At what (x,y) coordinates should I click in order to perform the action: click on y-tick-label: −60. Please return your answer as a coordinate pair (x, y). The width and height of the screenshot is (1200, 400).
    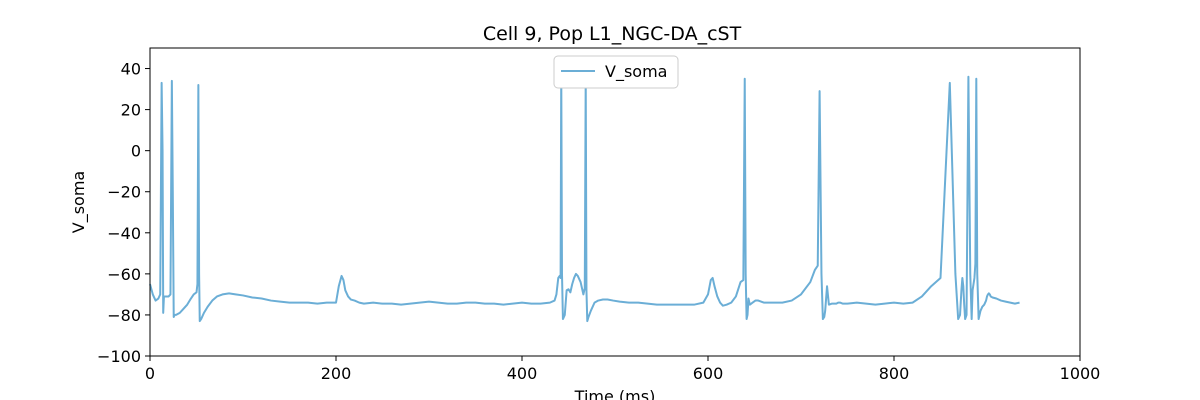
    Looking at the image, I should click on (124, 274).